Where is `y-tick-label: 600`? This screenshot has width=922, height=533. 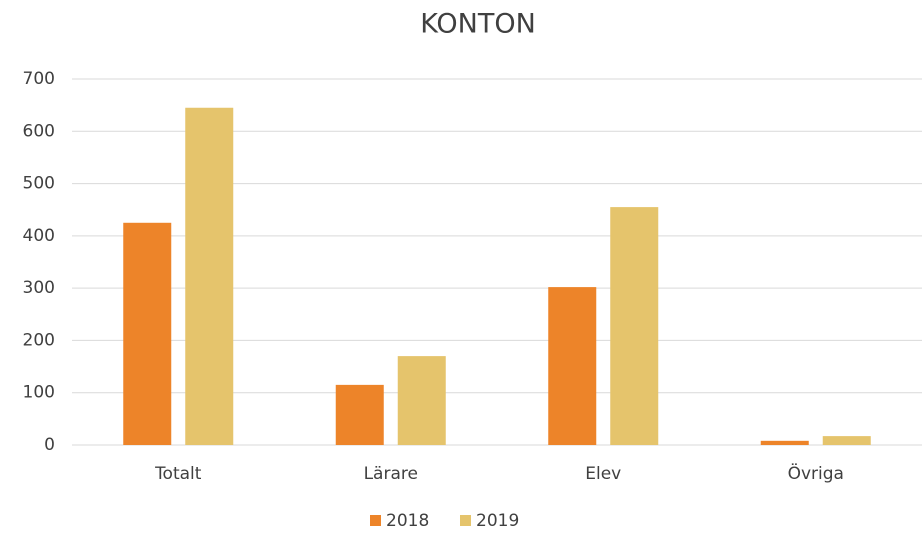
y-tick-label: 600 is located at coordinates (39, 131).